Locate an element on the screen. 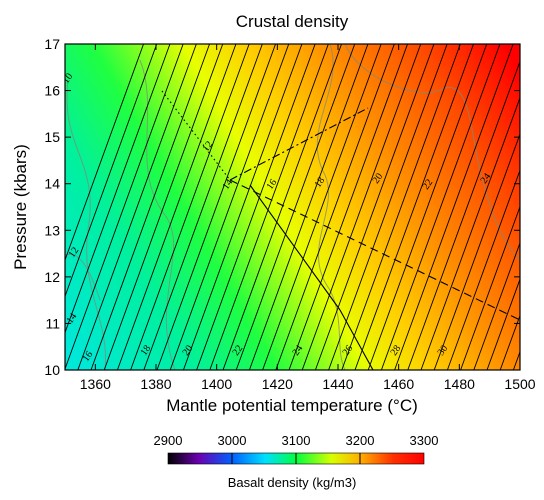  y-tick-label: 15 is located at coordinates (52, 137).